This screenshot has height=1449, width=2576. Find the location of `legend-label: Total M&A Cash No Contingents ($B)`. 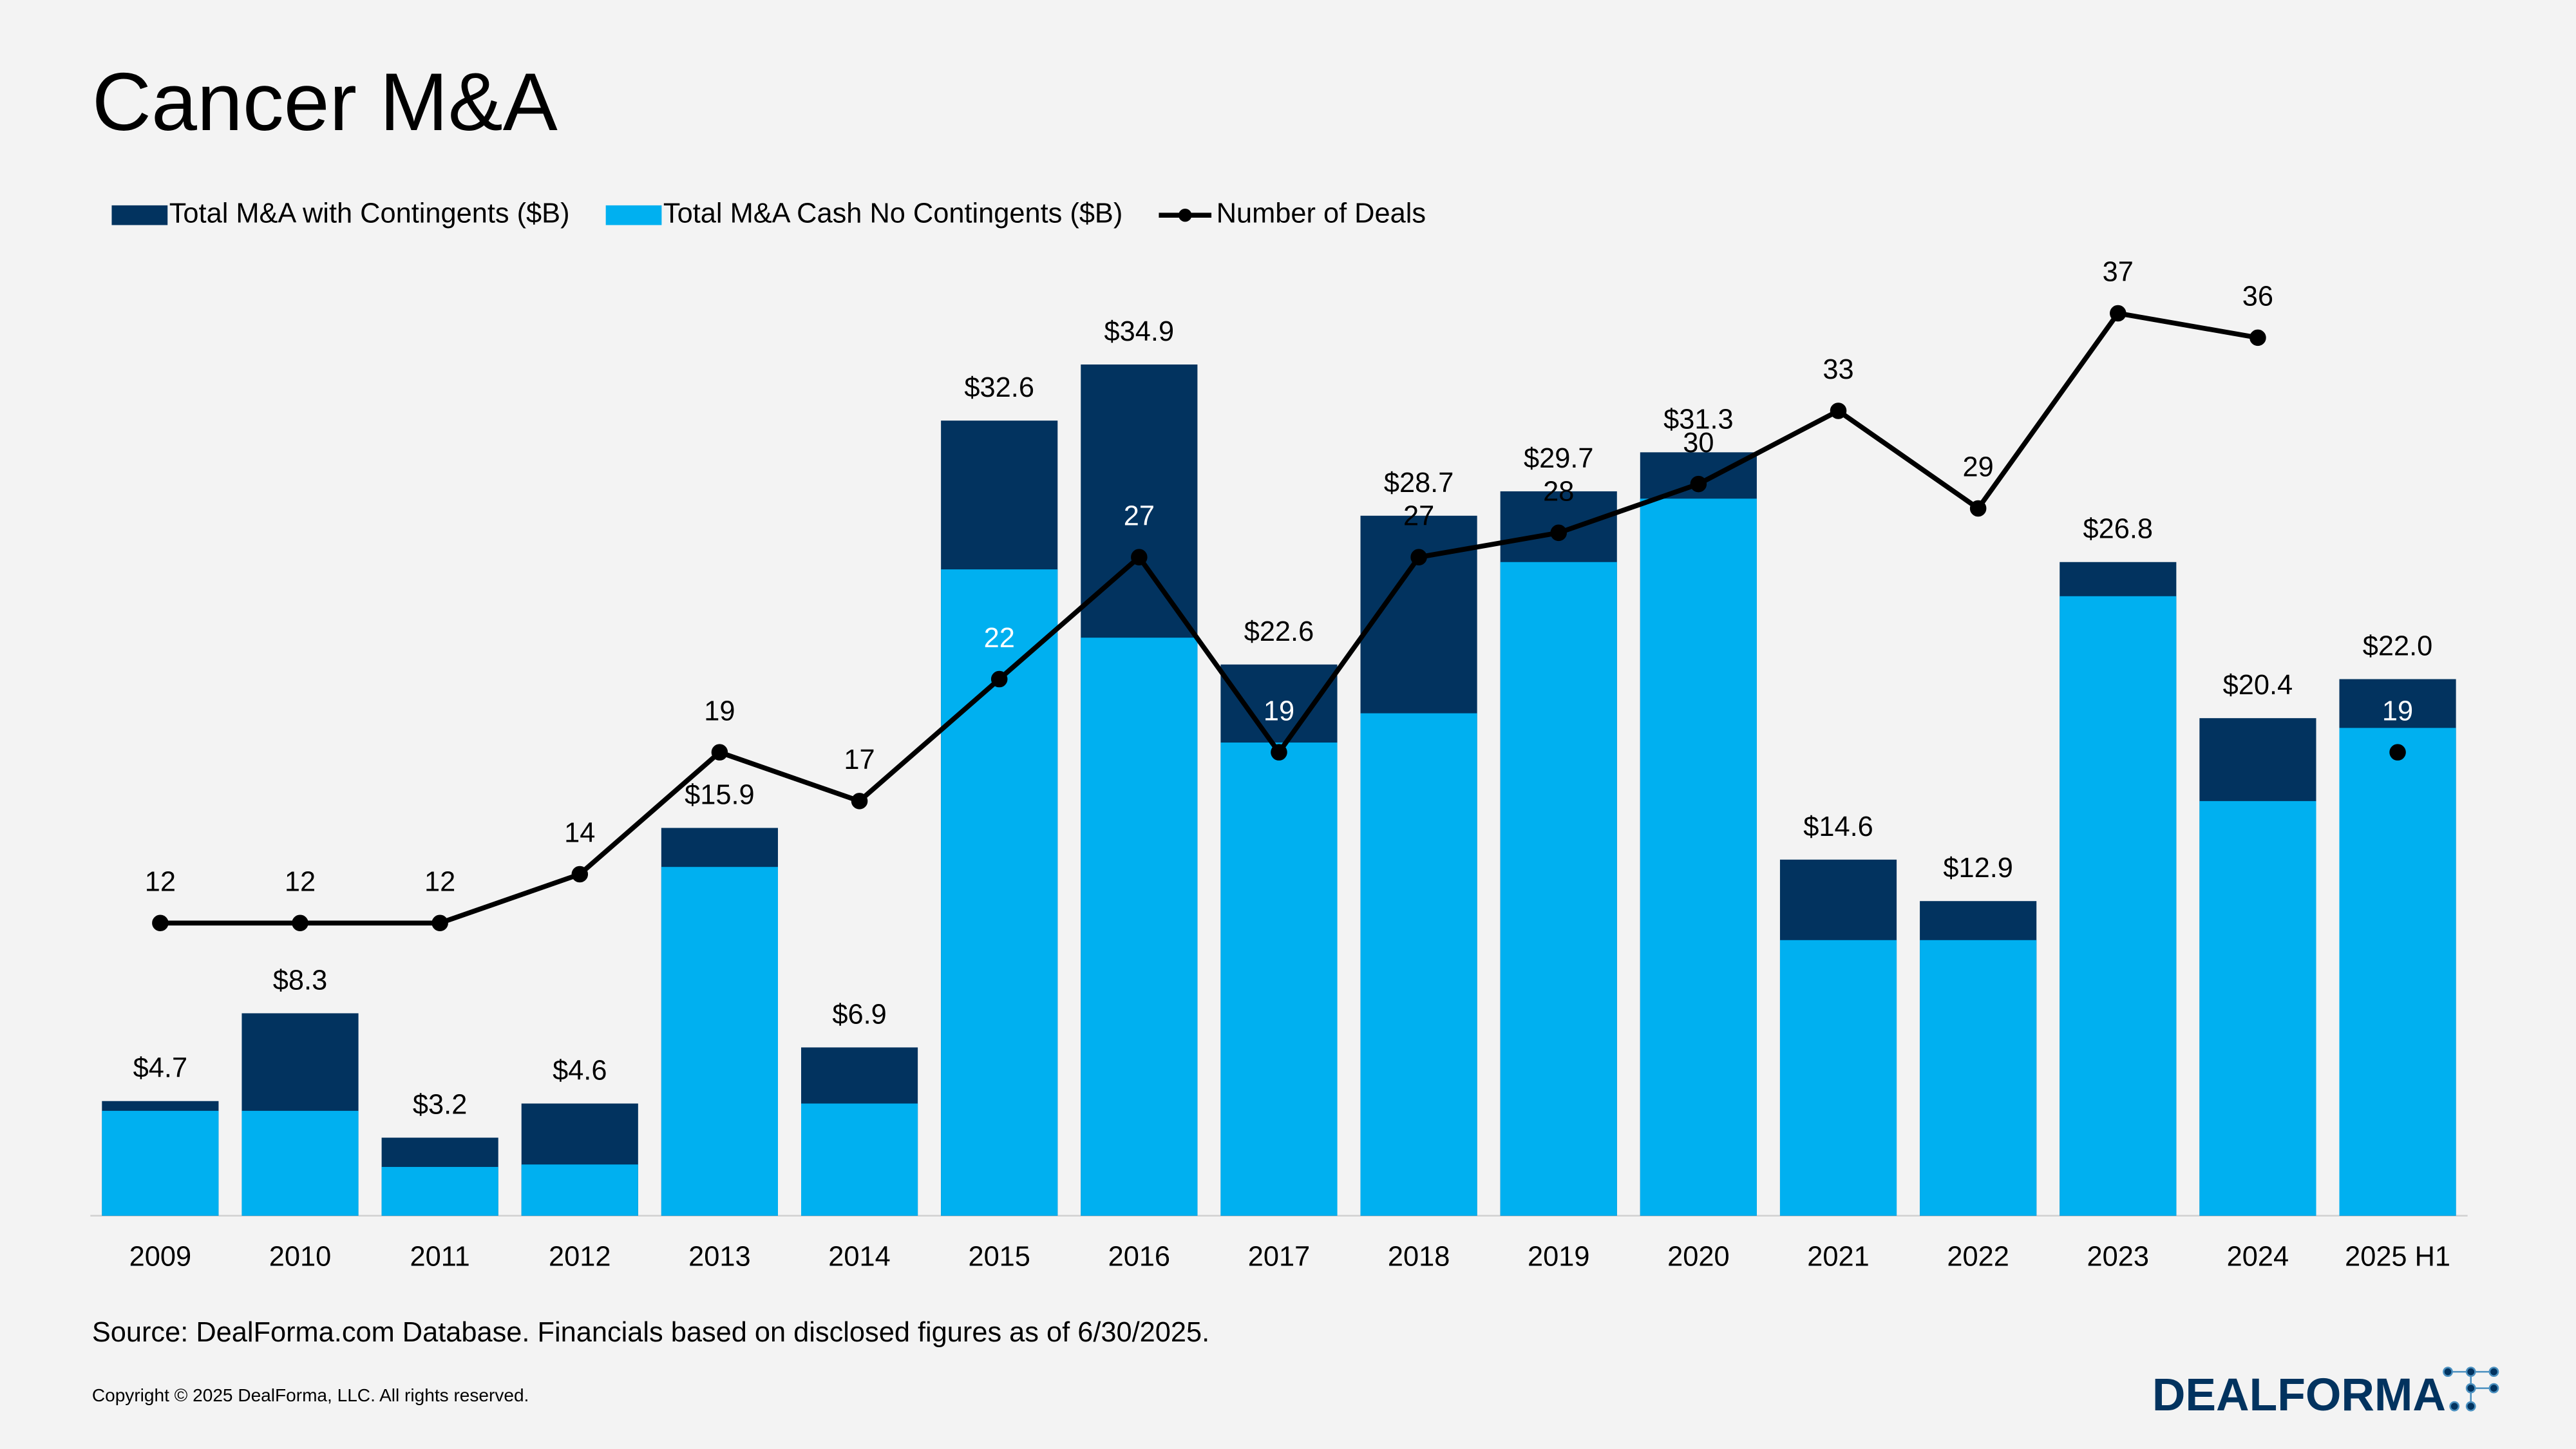

legend-label: Total M&A Cash No Contingents ($B) is located at coordinates (892, 214).